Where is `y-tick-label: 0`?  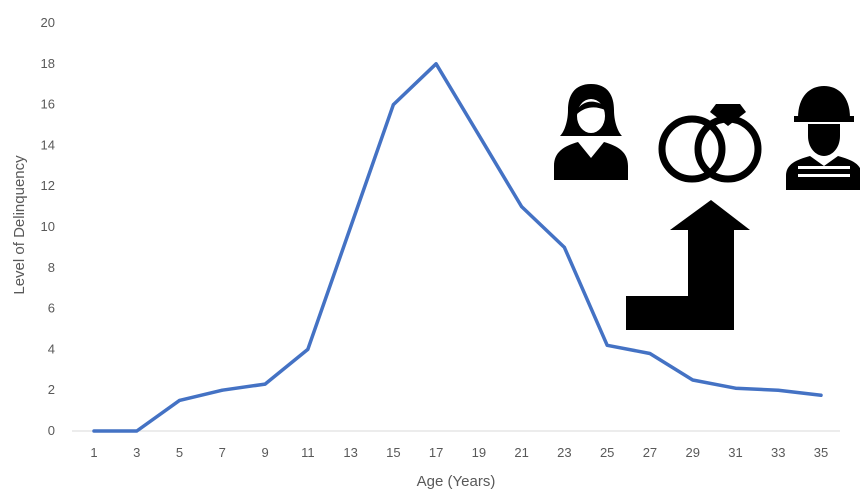 y-tick-label: 0 is located at coordinates (51, 430).